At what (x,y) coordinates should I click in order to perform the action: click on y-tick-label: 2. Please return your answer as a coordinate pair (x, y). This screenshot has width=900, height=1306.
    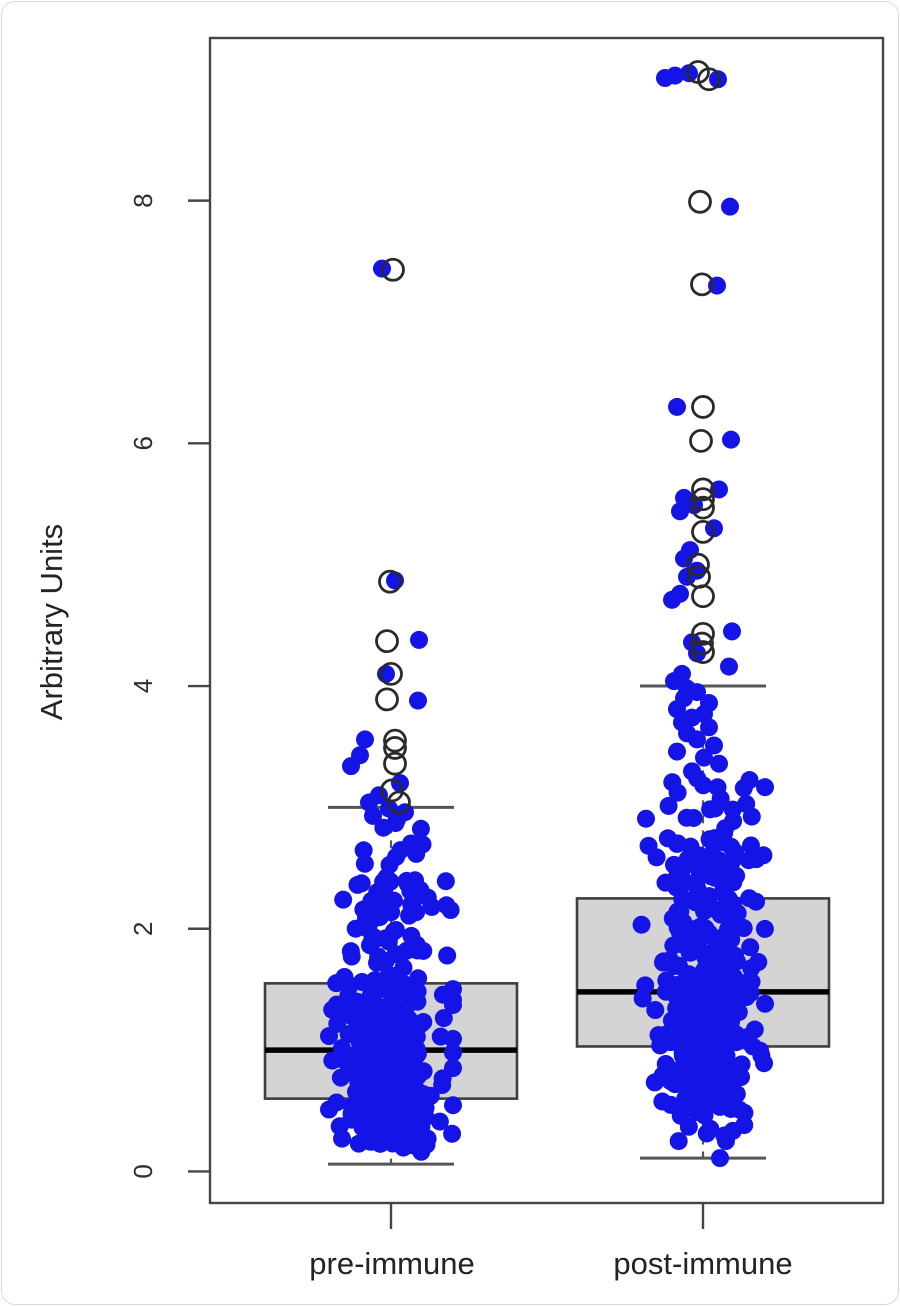
    Looking at the image, I should click on (143, 929).